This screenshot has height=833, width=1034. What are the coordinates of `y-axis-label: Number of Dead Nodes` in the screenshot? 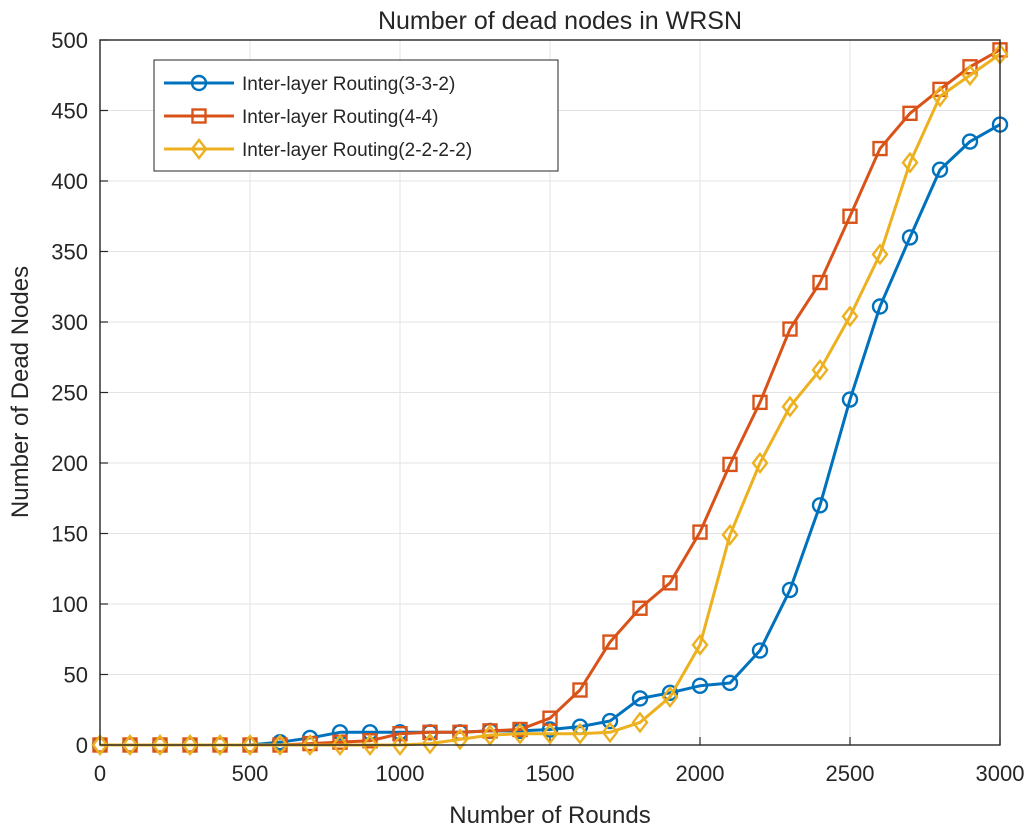 It's located at (20, 392).